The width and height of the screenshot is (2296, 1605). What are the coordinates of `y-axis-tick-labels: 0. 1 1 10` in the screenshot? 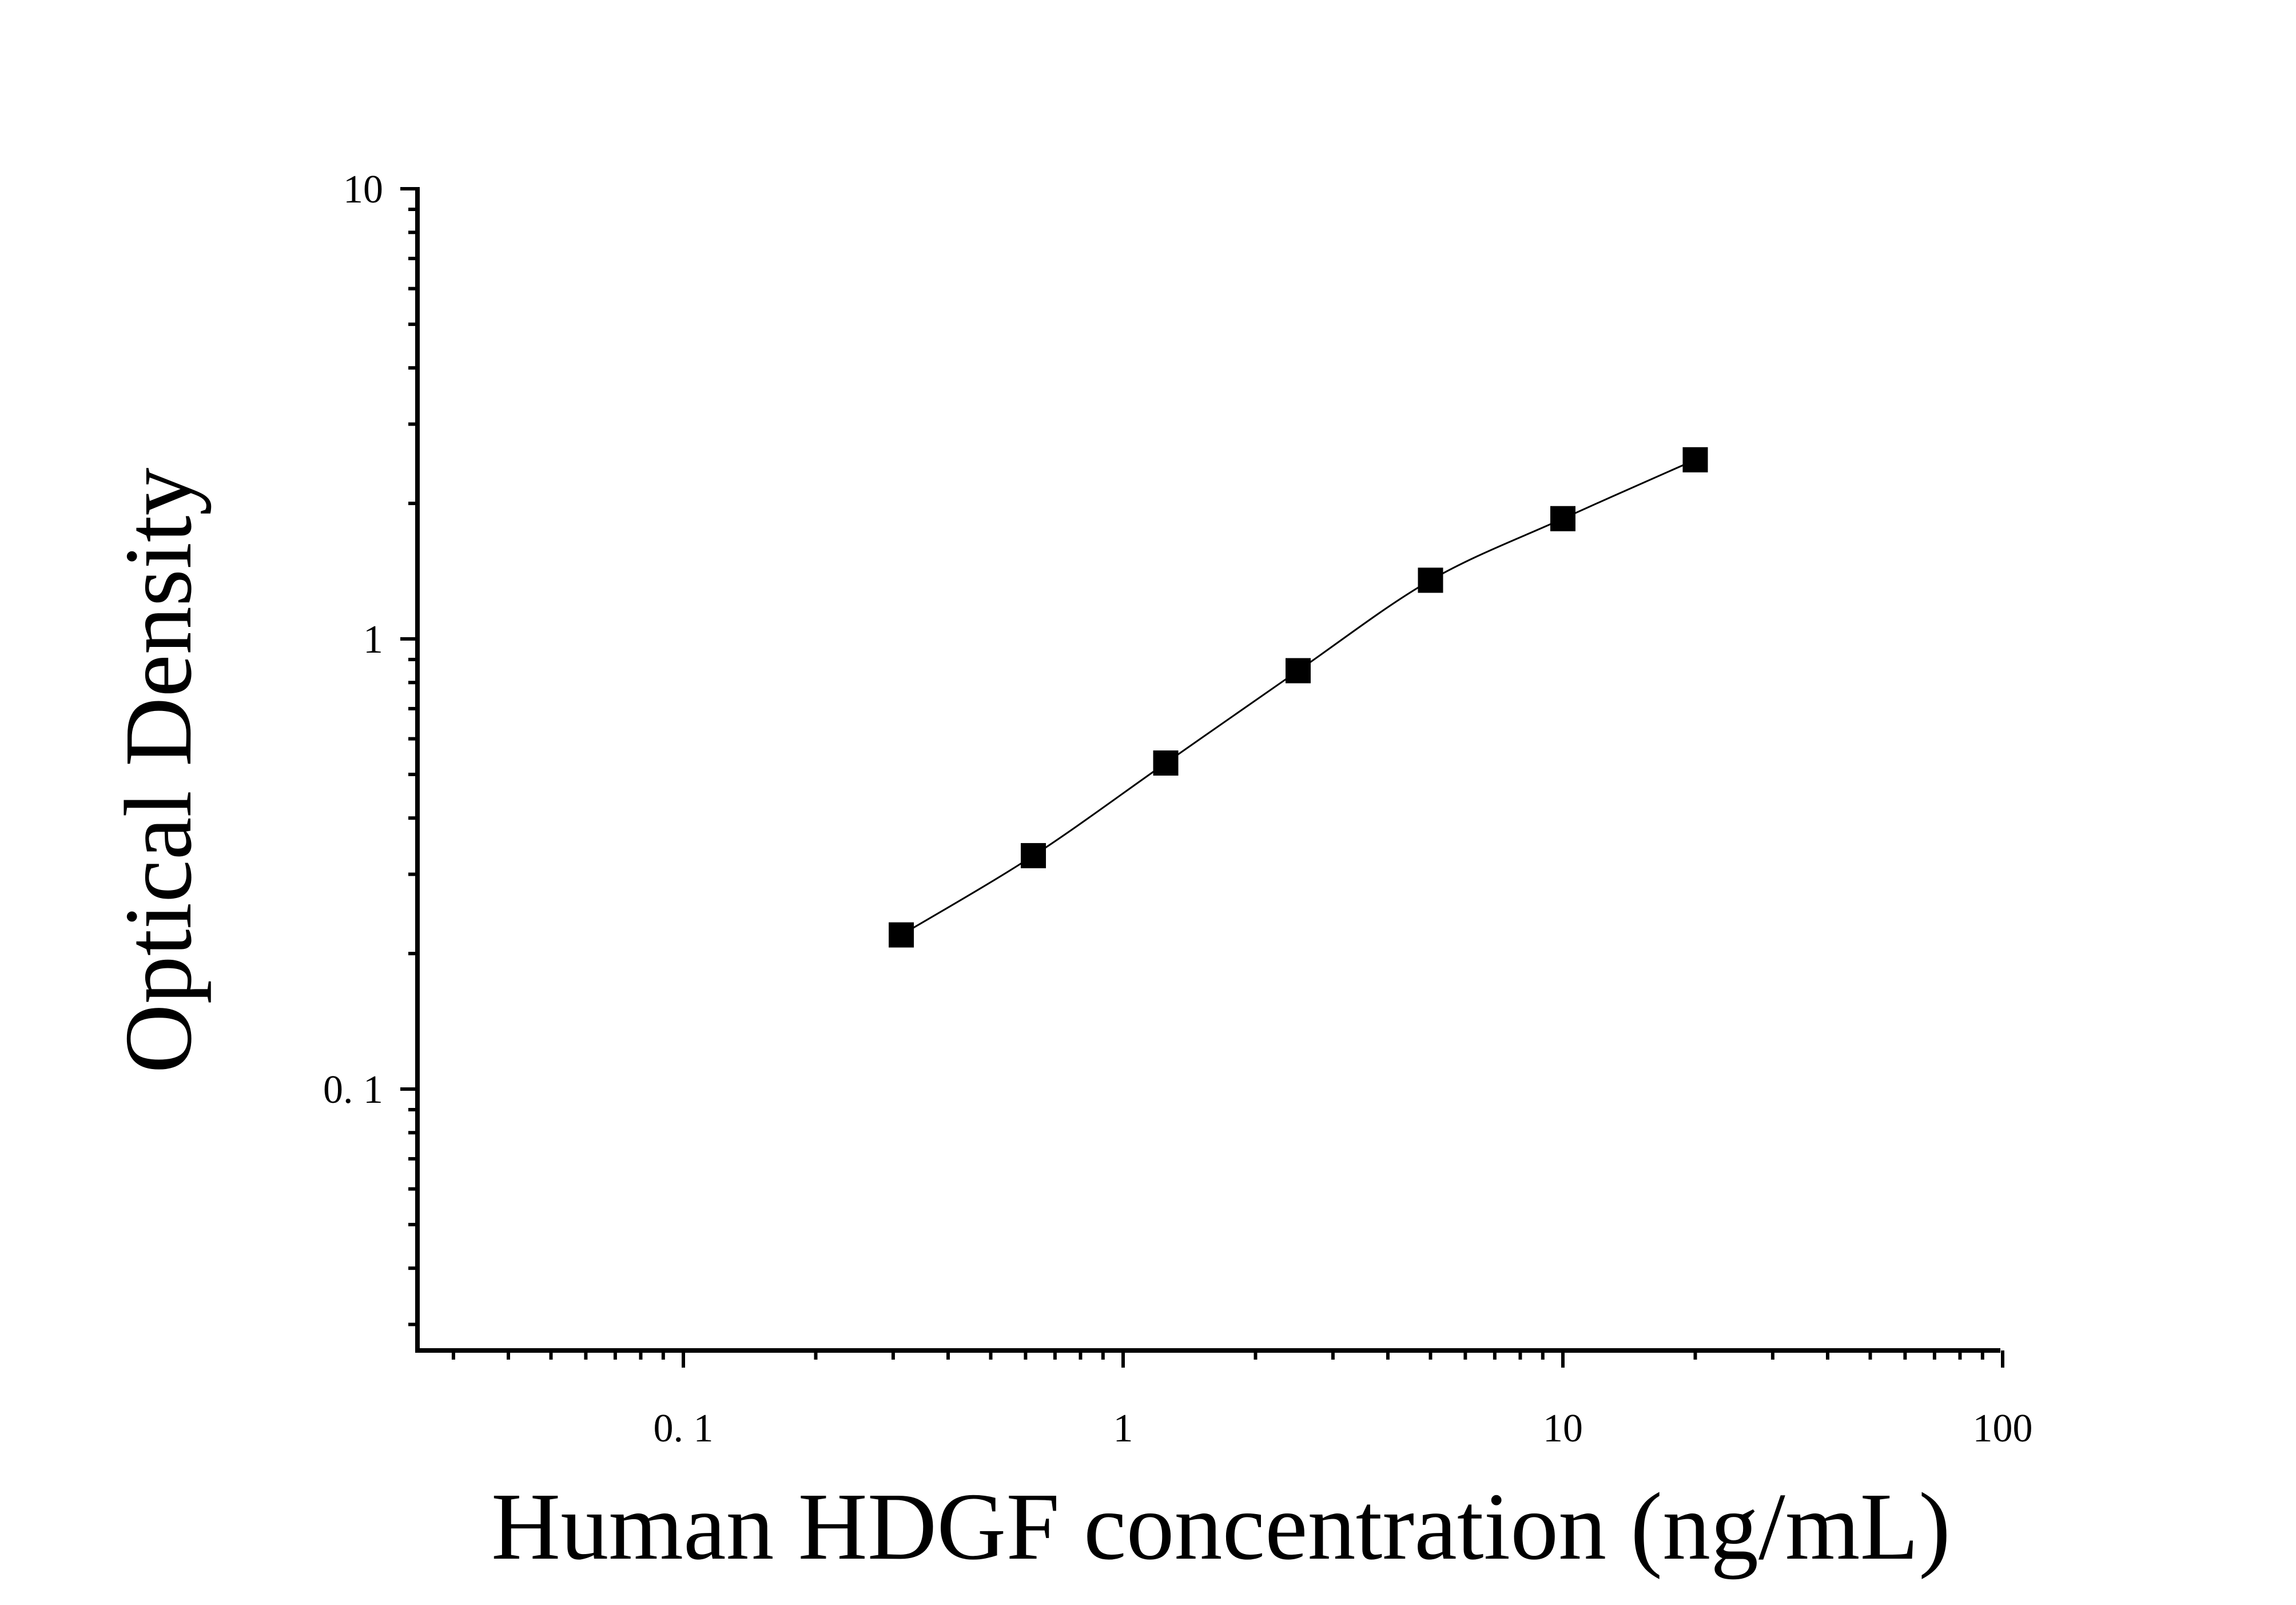 It's located at (353, 640).